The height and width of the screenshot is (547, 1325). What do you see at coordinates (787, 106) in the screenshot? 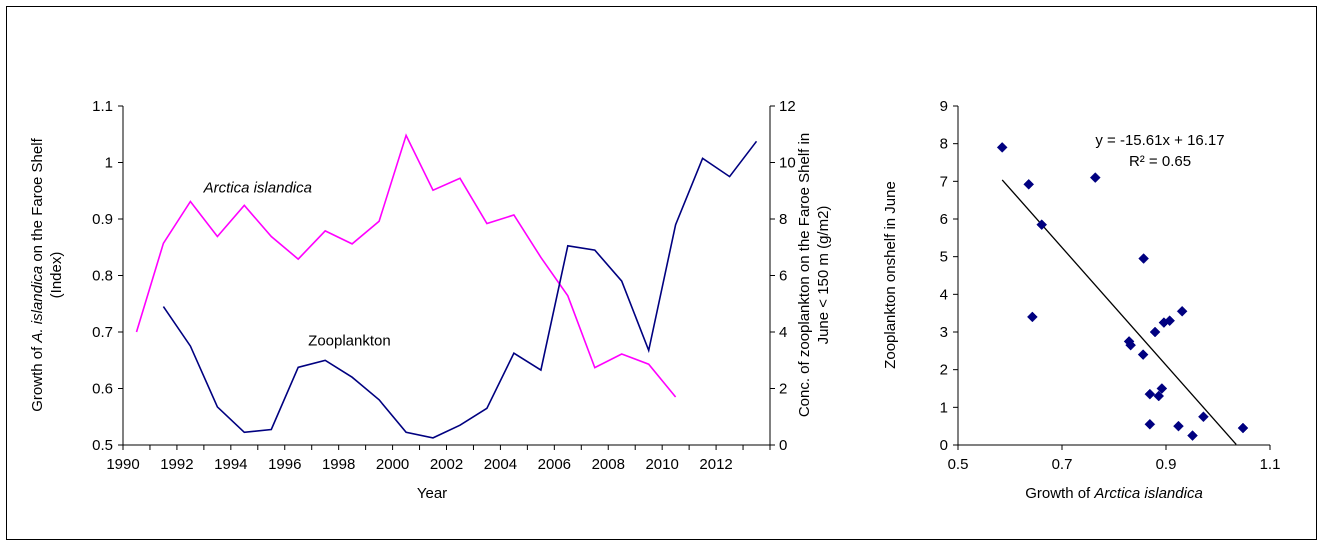
I see `y-right-tick-label: 12` at bounding box center [787, 106].